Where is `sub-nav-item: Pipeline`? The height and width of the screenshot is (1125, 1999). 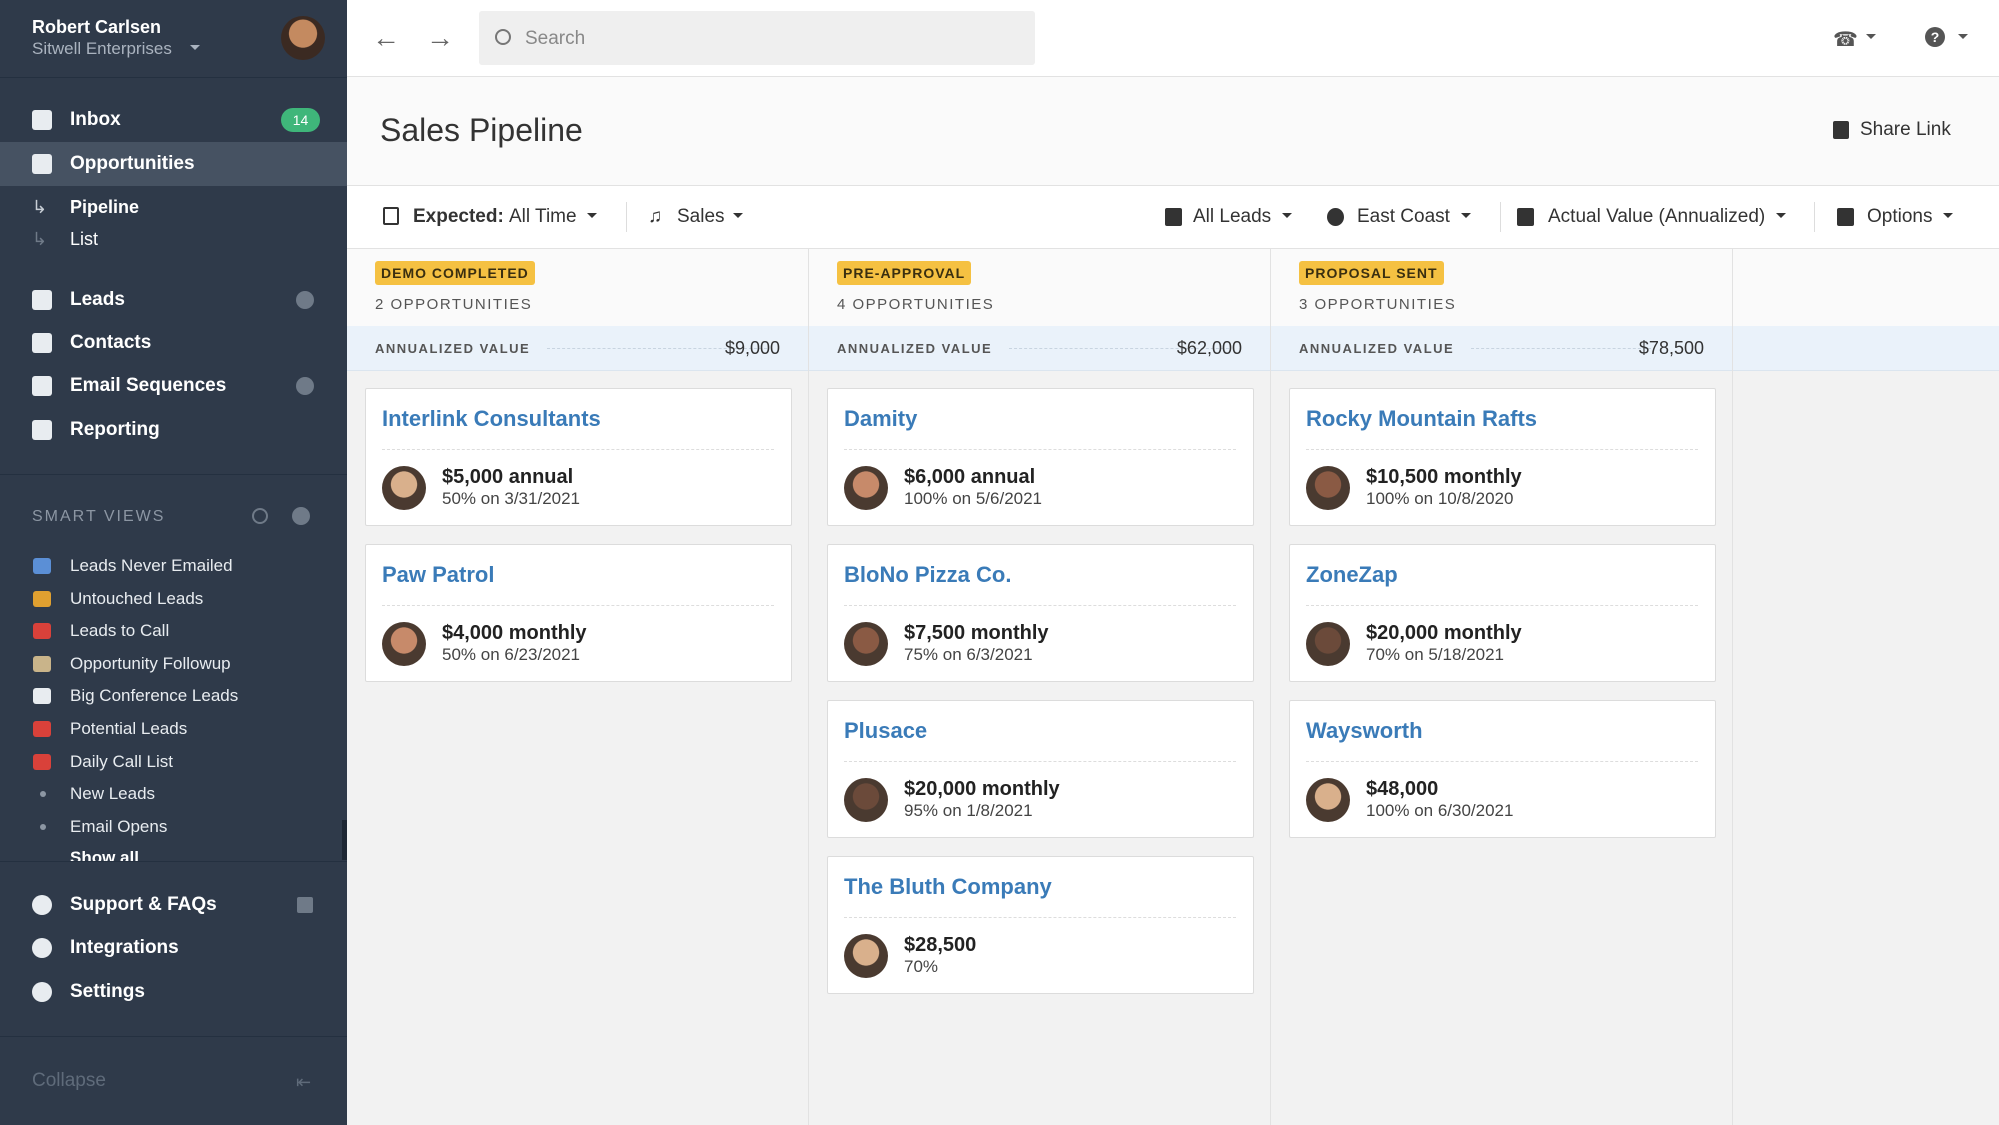
sub-nav-item: Pipeline is located at coordinates (105, 207).